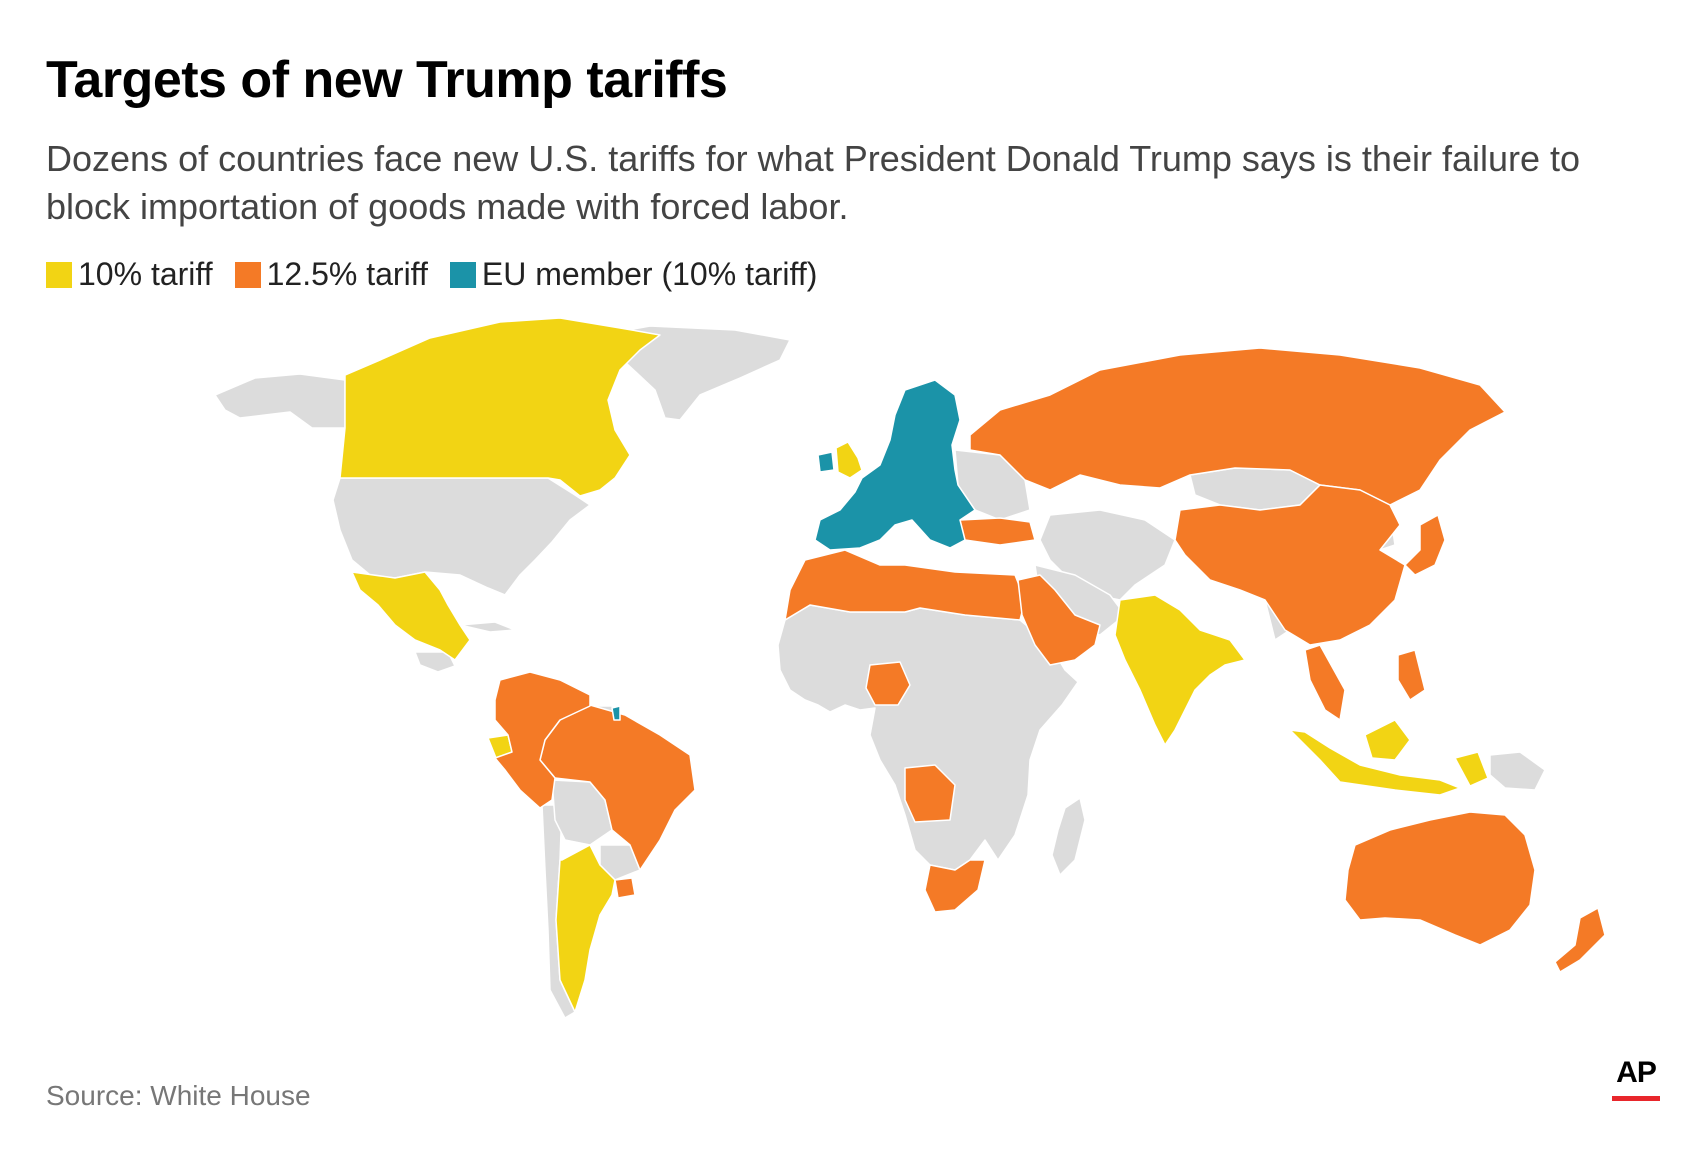 The width and height of the screenshot is (1700, 1157). Describe the element at coordinates (347, 274) in the screenshot. I see `legend-label: 12.5% tariff` at that location.